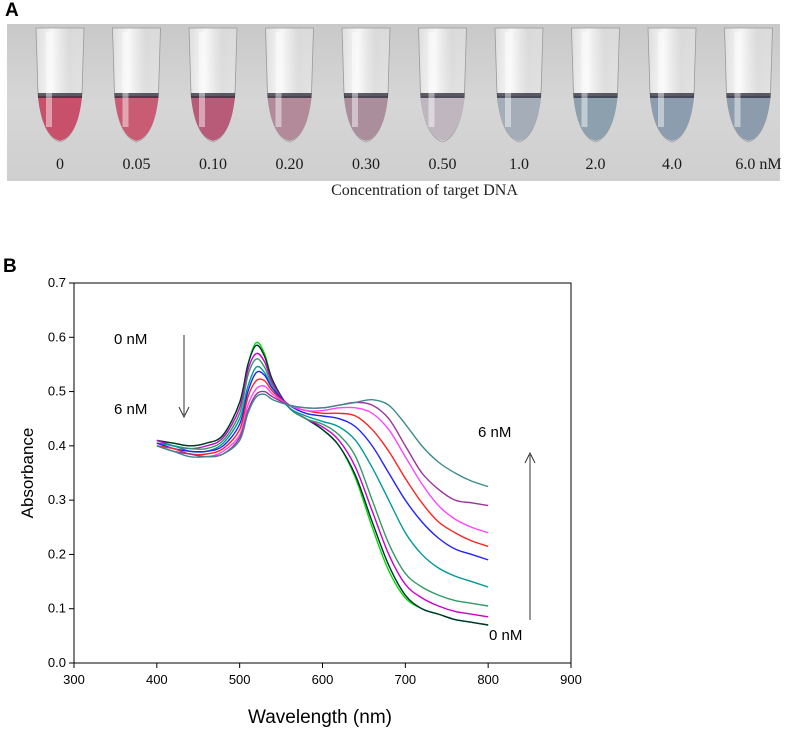 The image size is (789, 735). I want to click on annotation-top-right: 6 nM, so click(494, 432).